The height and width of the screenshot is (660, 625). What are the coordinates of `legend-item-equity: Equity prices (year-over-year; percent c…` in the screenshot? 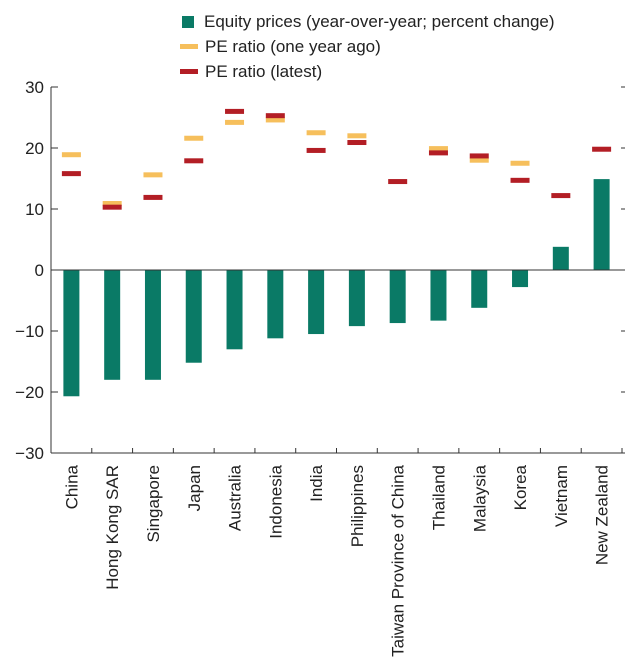 It's located at (367, 21).